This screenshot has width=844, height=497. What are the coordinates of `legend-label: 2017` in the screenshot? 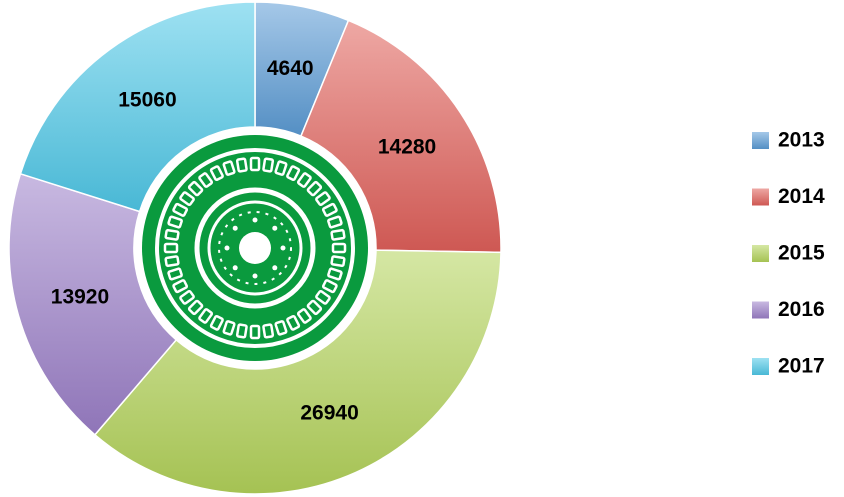 It's located at (801, 366).